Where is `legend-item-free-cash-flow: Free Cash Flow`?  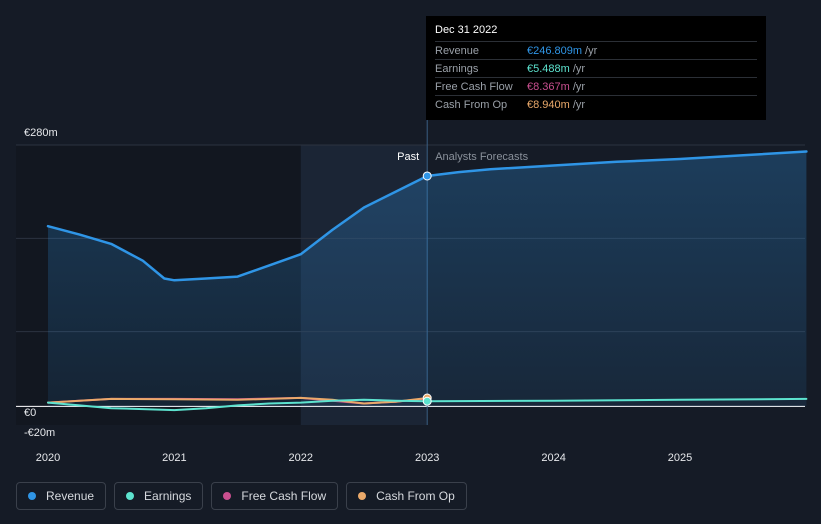 legend-item-free-cash-flow: Free Cash Flow is located at coordinates (275, 496).